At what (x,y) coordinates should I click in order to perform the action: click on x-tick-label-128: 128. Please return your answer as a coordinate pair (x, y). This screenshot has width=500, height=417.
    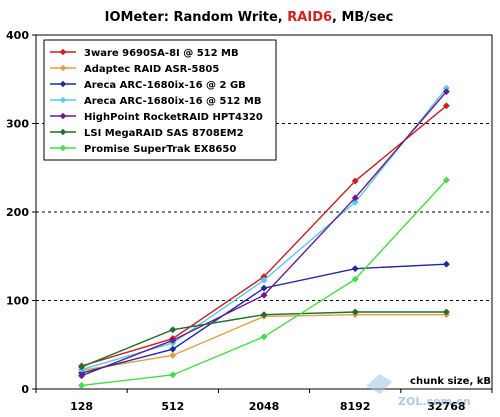
    Looking at the image, I should click on (81, 406).